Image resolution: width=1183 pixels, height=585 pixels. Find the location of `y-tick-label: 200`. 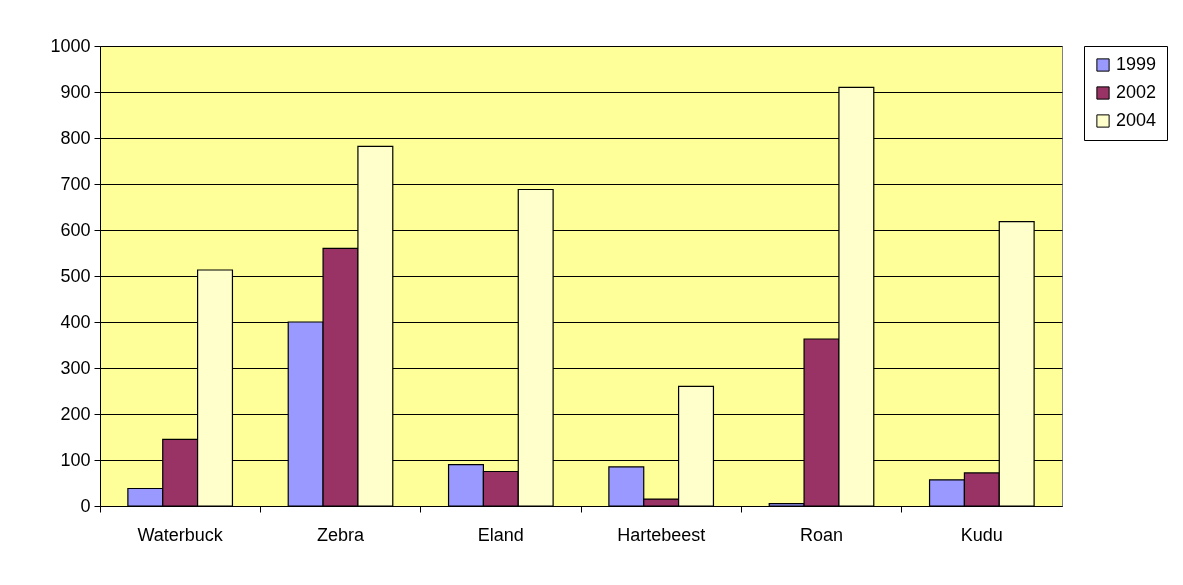

y-tick-label: 200 is located at coordinates (75, 413).